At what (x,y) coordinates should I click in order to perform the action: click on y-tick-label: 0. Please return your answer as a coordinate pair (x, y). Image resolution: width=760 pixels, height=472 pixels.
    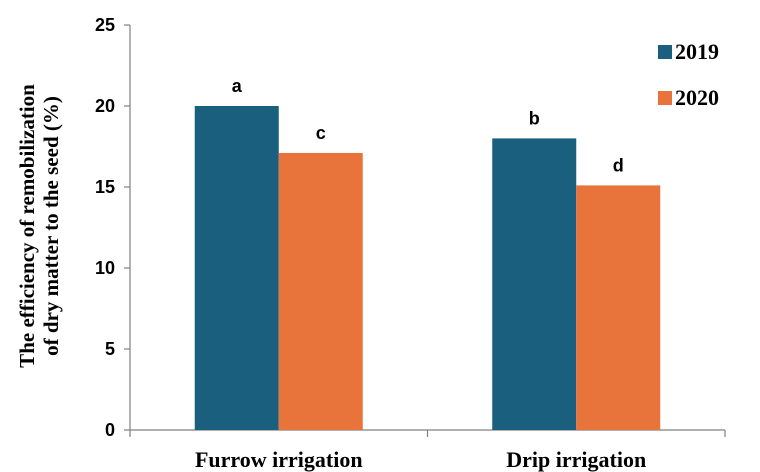
    Looking at the image, I should click on (110, 430).